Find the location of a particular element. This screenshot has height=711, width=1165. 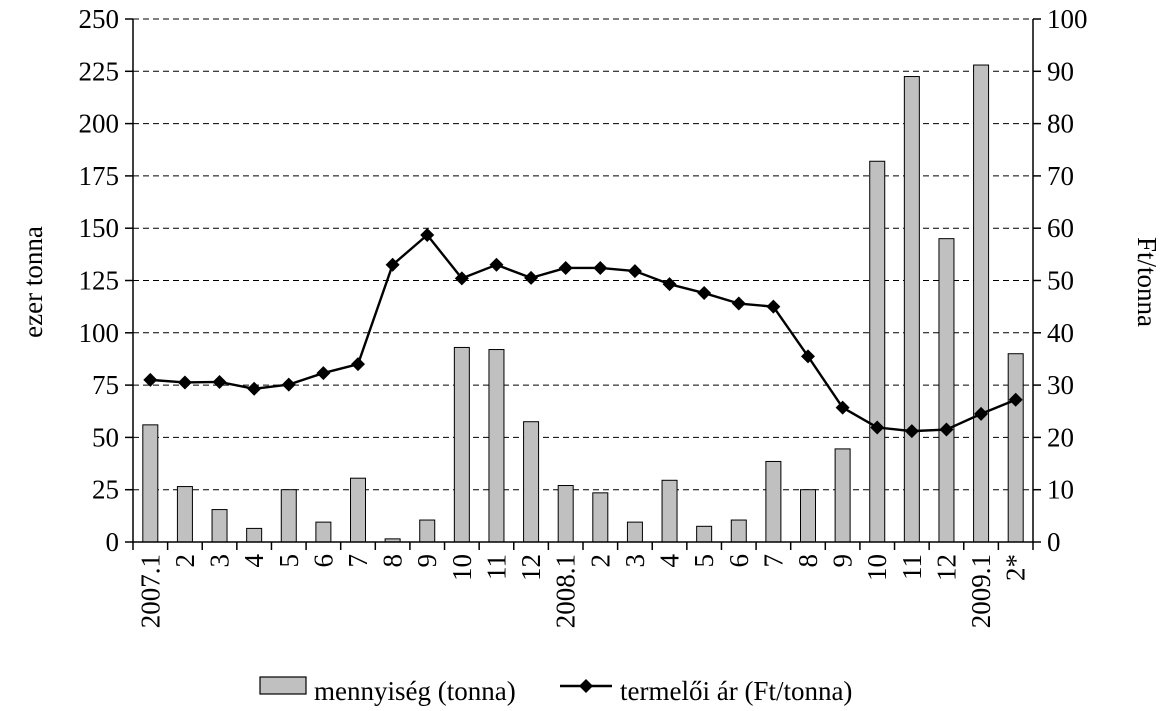

y-right-tick-label: 100 is located at coordinates (1067, 19).